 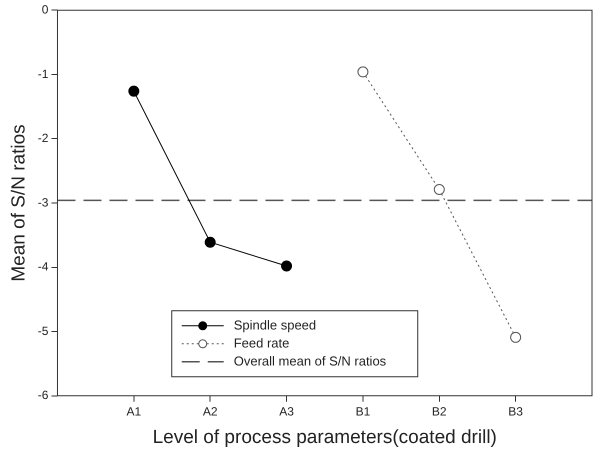 What do you see at coordinates (45, 9) in the screenshot?
I see `y-tick-label: 0` at bounding box center [45, 9].